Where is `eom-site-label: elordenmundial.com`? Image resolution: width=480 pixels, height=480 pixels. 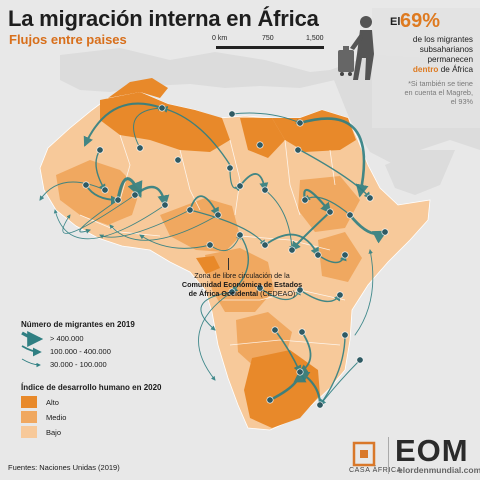 eom-site-label: elordenmundial.com is located at coordinates (439, 470).